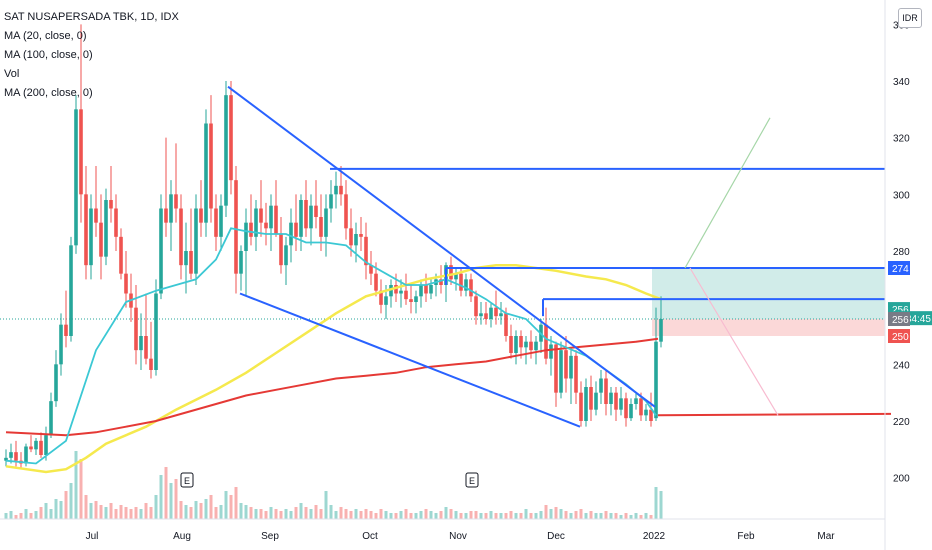 Image resolution: width=932 pixels, height=550 pixels. I want to click on price-tag, so click(899, 268).